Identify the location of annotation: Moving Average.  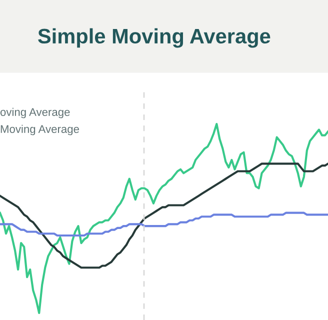
(39, 130).